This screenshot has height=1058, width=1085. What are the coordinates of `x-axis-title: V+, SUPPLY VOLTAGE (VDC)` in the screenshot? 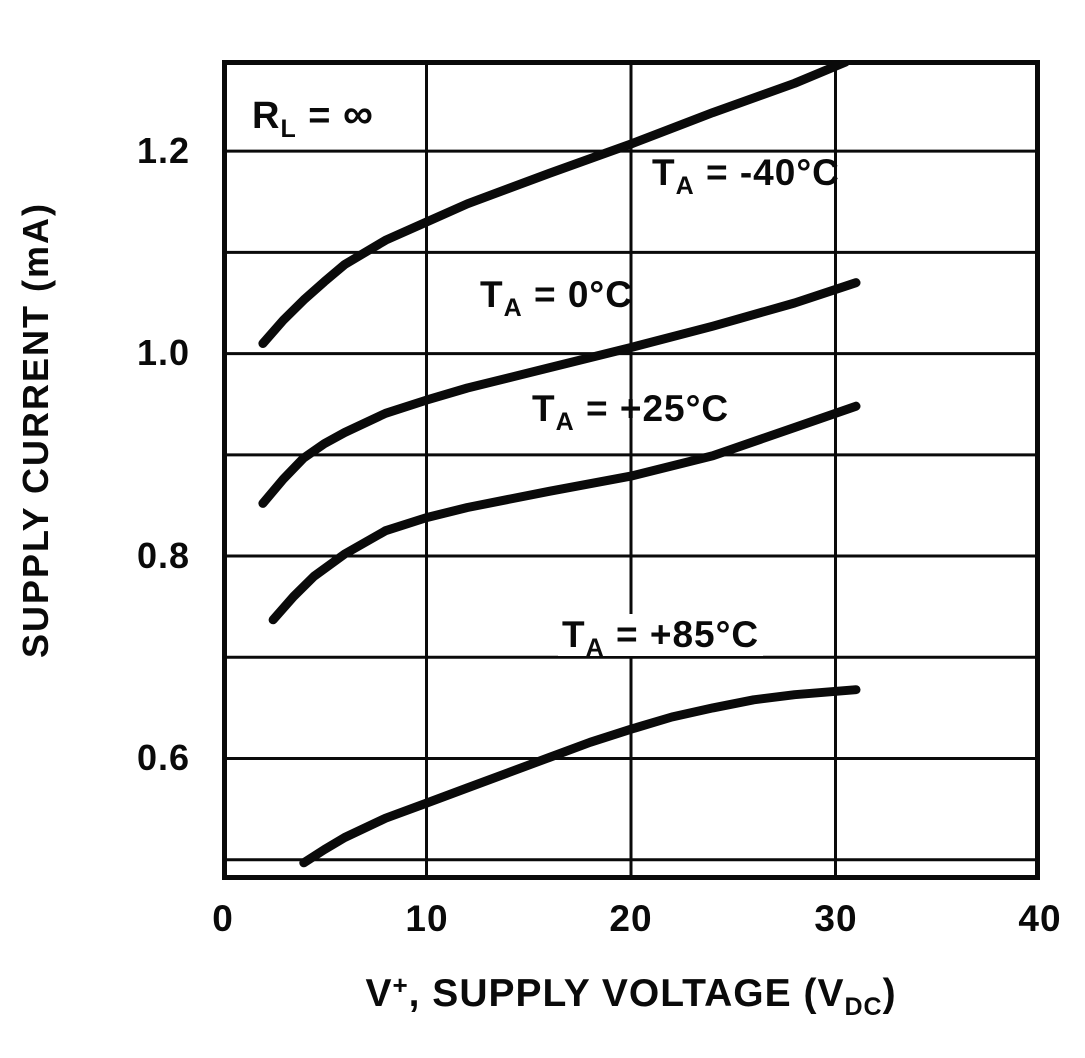 It's located at (631, 995).